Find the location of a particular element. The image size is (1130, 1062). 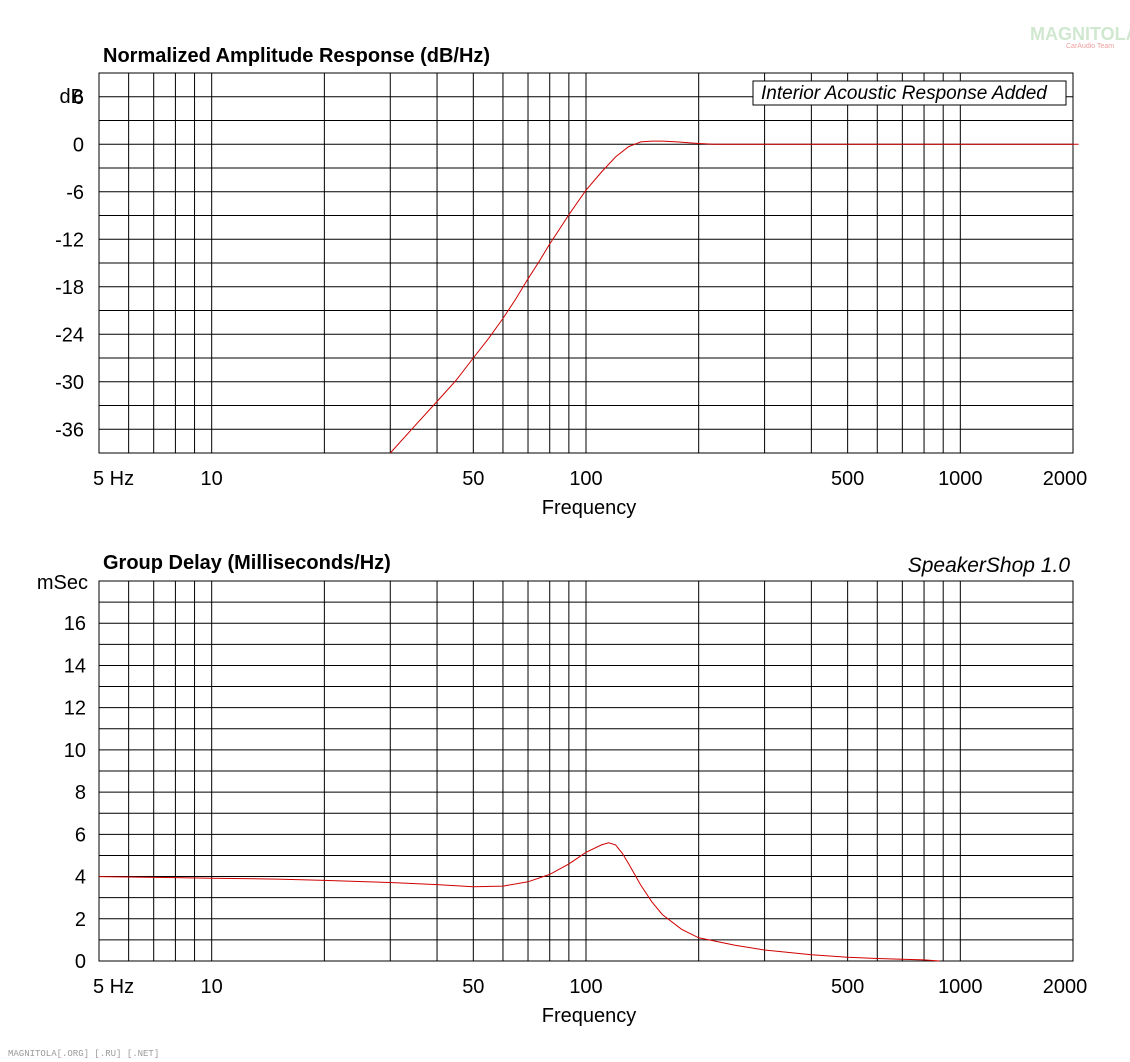

group-delay-x-tick-labels: 5 Hz 10 50 100 500 1000 2000 is located at coordinates (590, 987).